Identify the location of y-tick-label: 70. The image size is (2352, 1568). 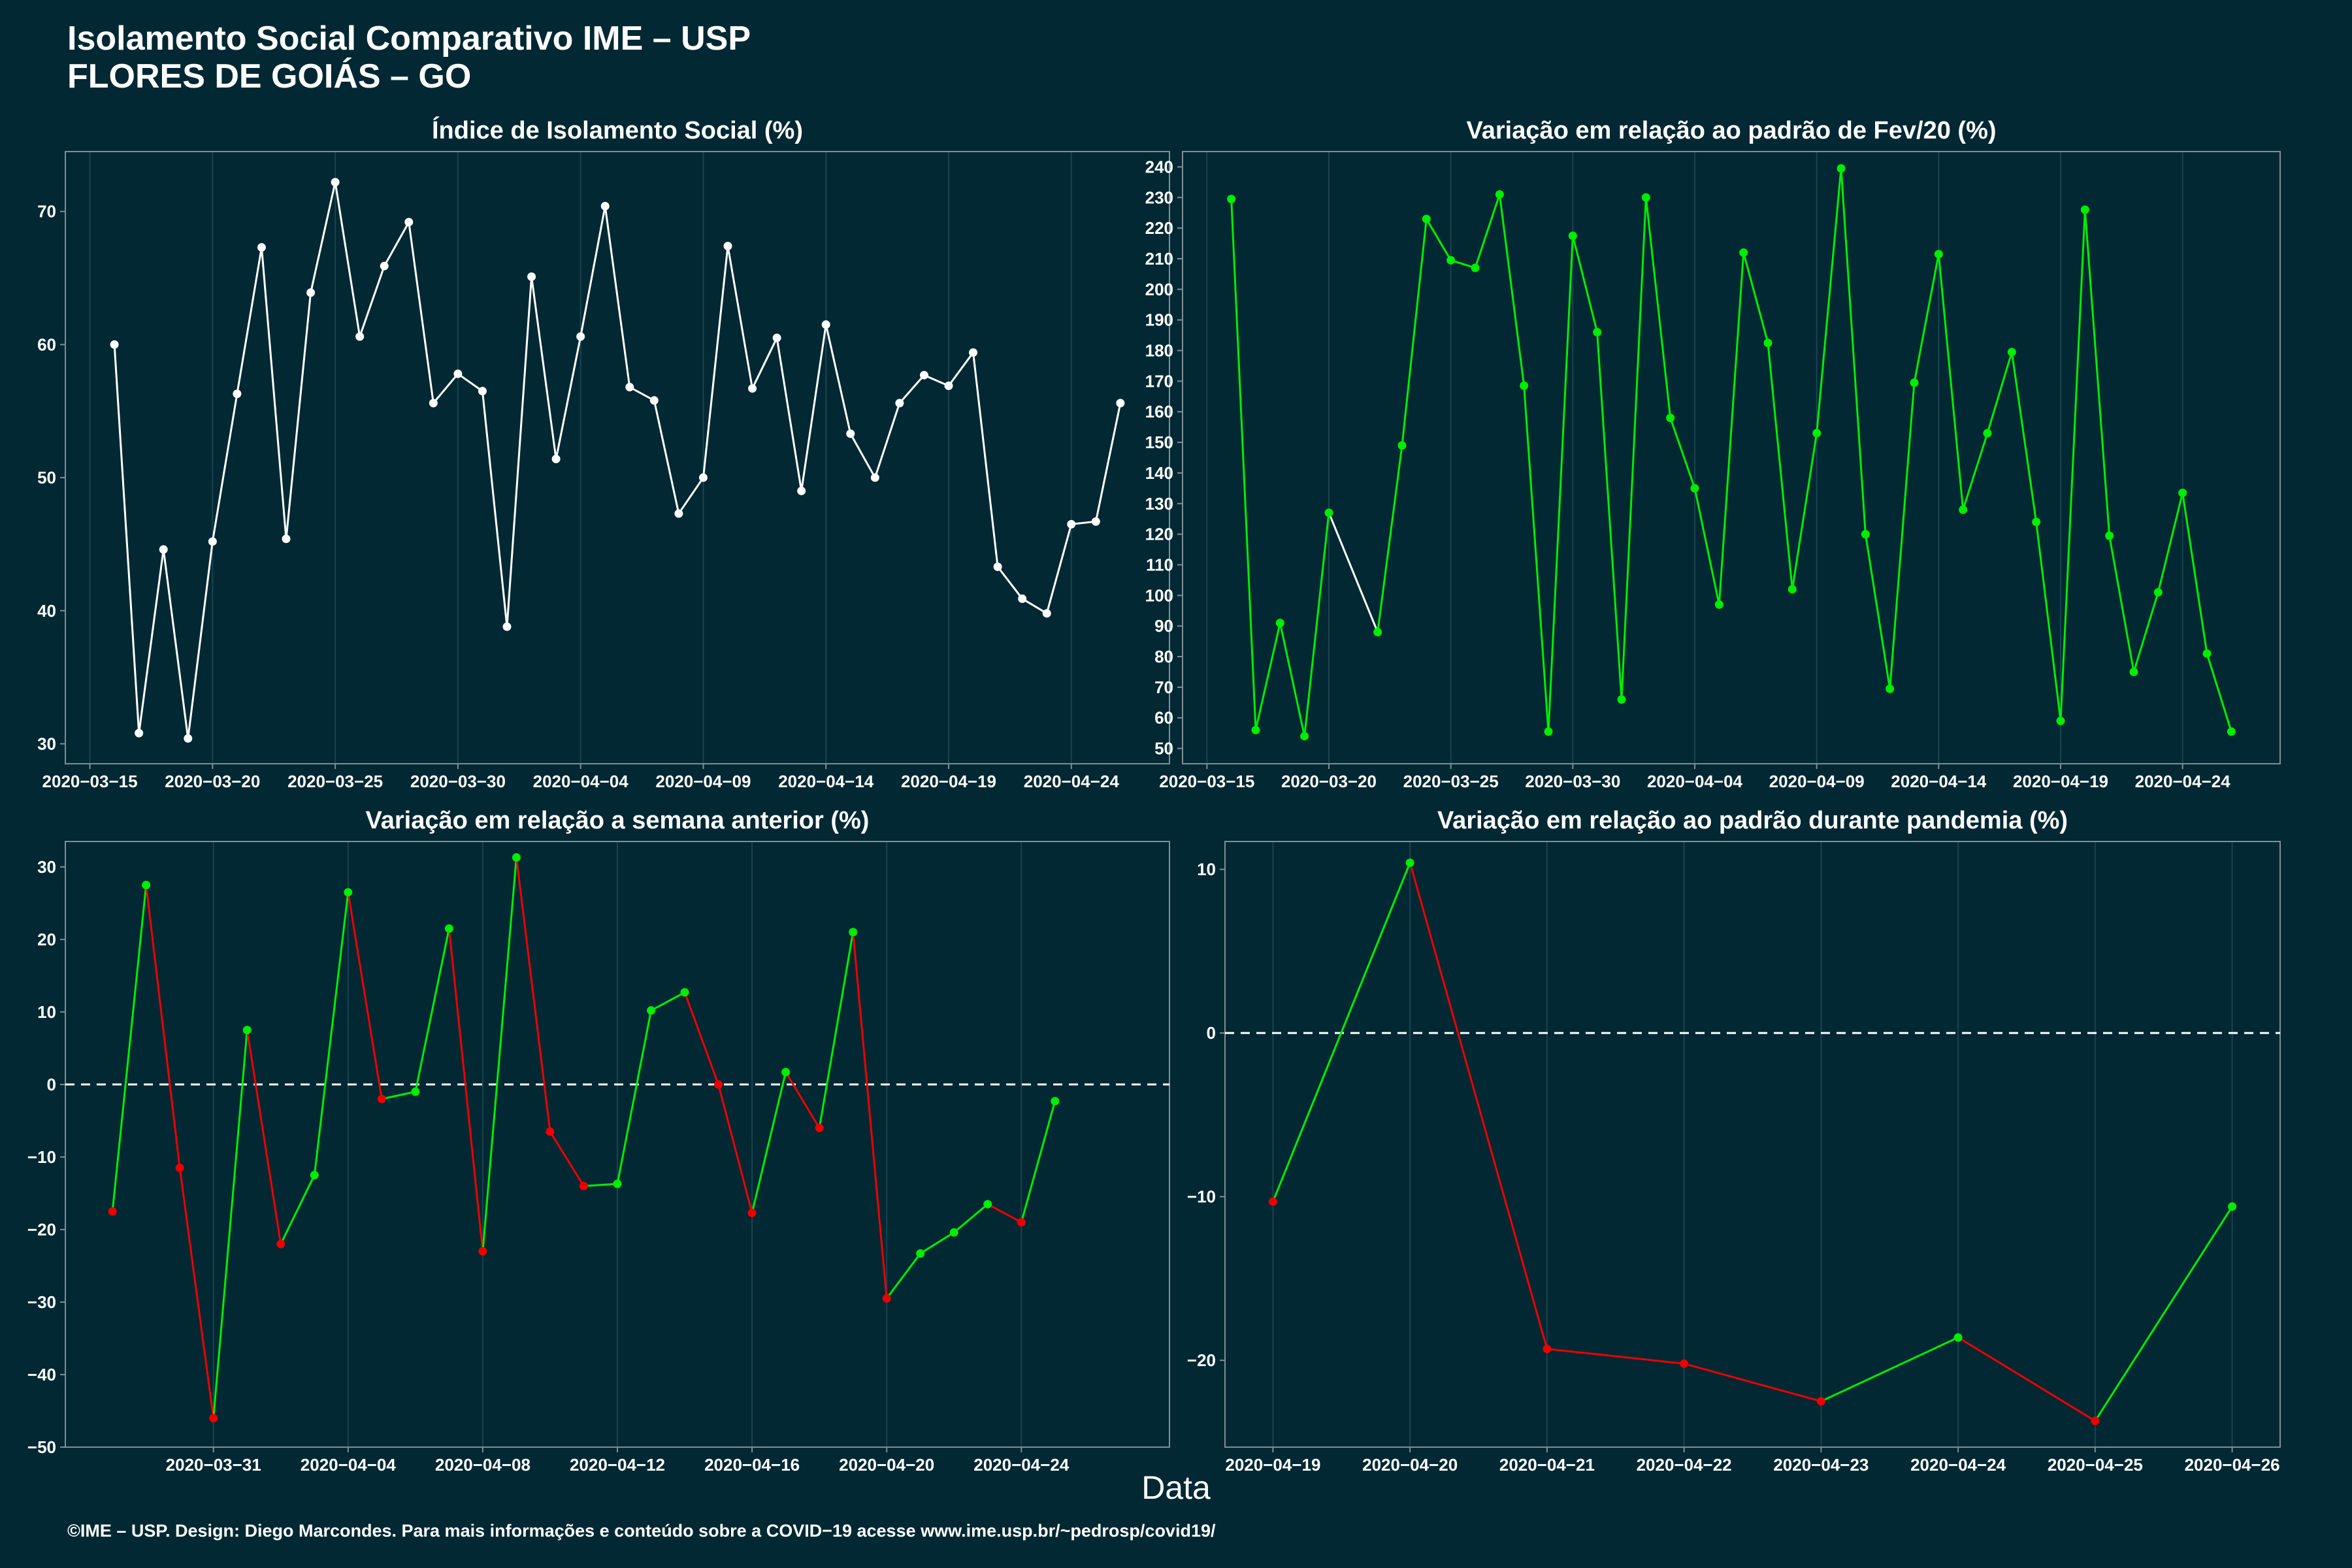
(46, 211).